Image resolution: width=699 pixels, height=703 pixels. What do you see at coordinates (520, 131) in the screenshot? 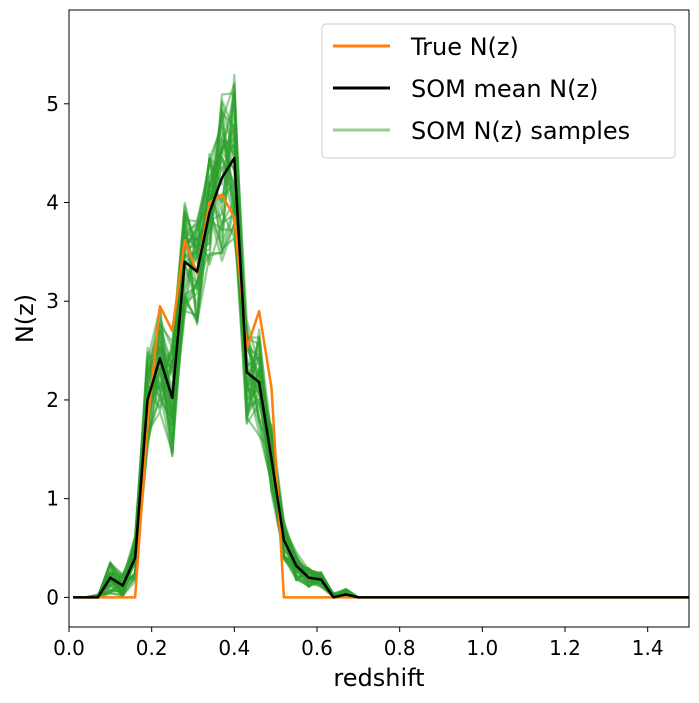
I see `legend-label: SOM N(z) samples` at bounding box center [520, 131].